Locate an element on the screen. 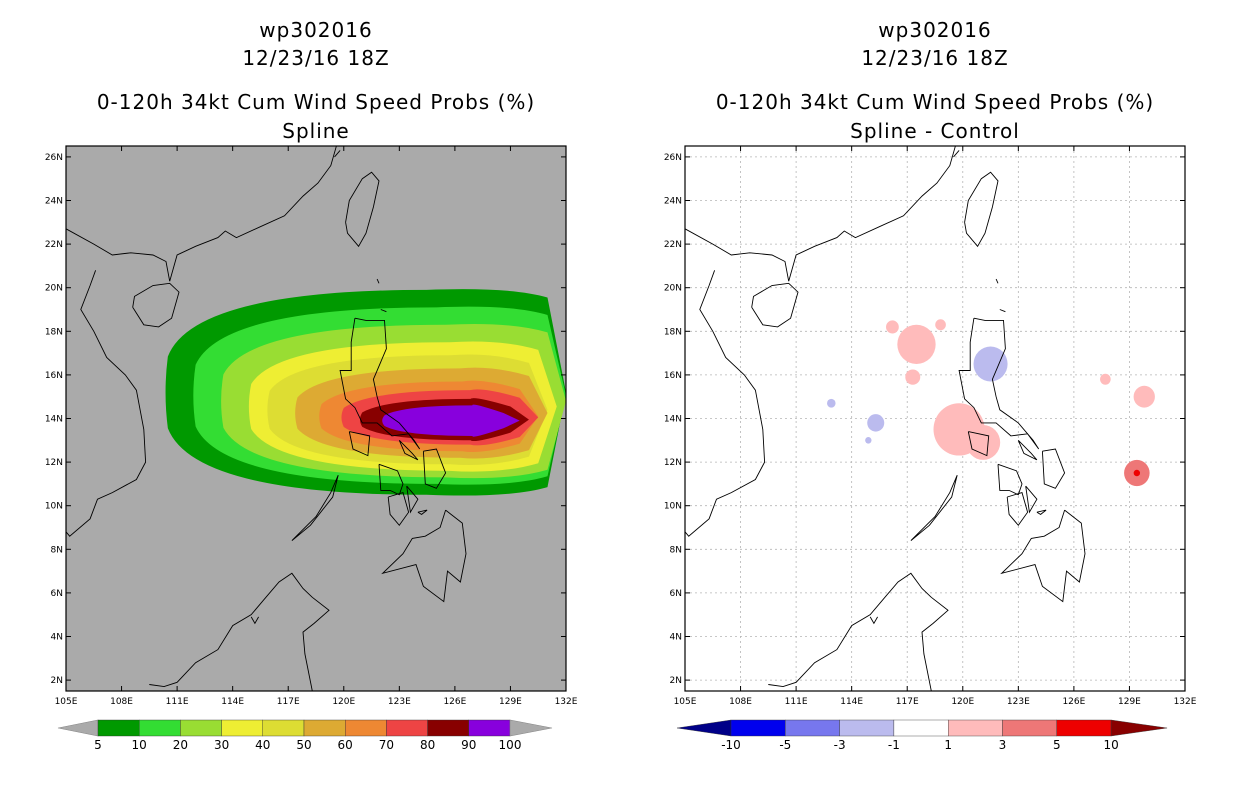 This screenshot has height=800, width=1236. left-x-tick-label: 111E is located at coordinates (177, 702).